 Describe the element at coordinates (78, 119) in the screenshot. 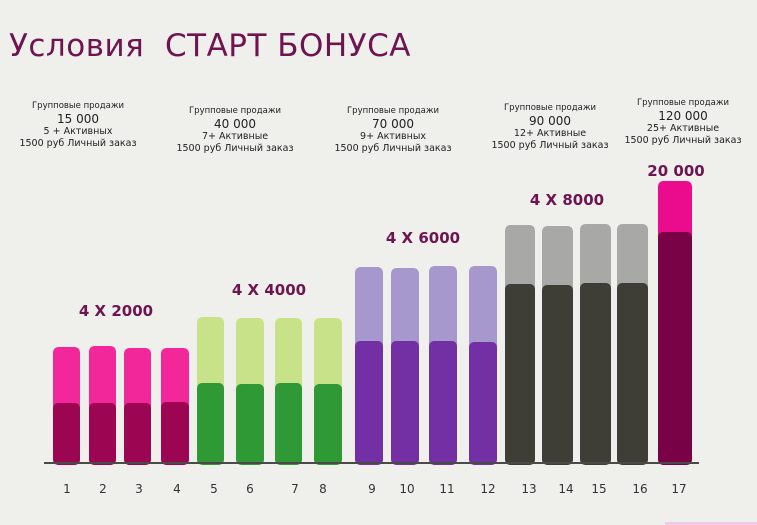

I see `condition-sales-amount: 15 000` at that location.